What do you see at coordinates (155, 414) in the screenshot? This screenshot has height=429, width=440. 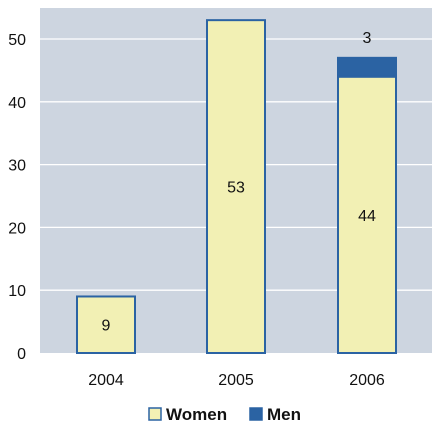 I see `legend-swatch-women` at bounding box center [155, 414].